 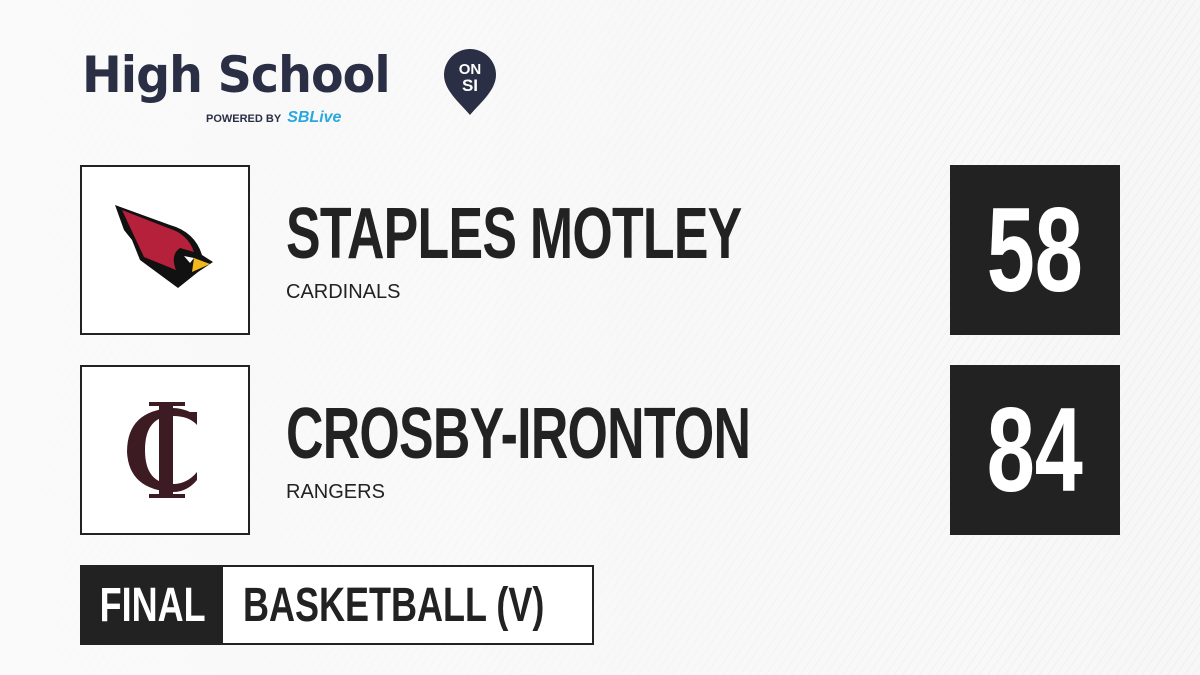 What do you see at coordinates (164, 246) in the screenshot?
I see `cardinal-icon` at bounding box center [164, 246].